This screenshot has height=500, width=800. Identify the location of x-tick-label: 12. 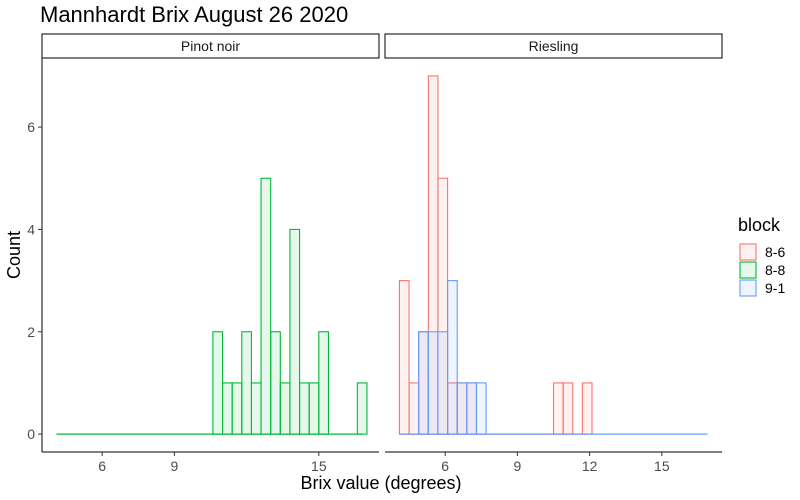
(590, 466).